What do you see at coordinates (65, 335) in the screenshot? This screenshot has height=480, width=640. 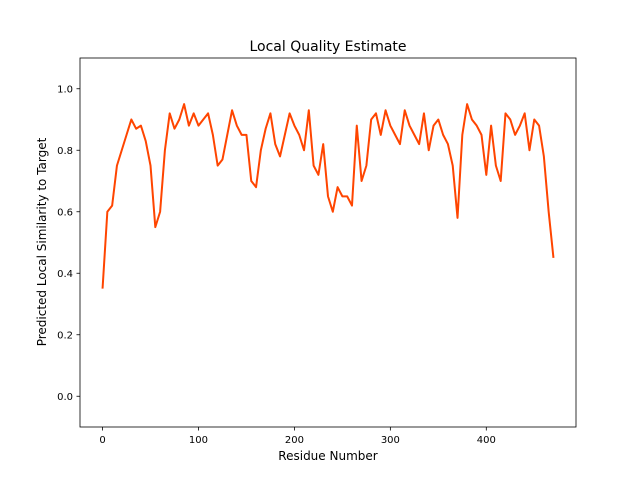 I see `y-tick-label: 0.2` at bounding box center [65, 335].